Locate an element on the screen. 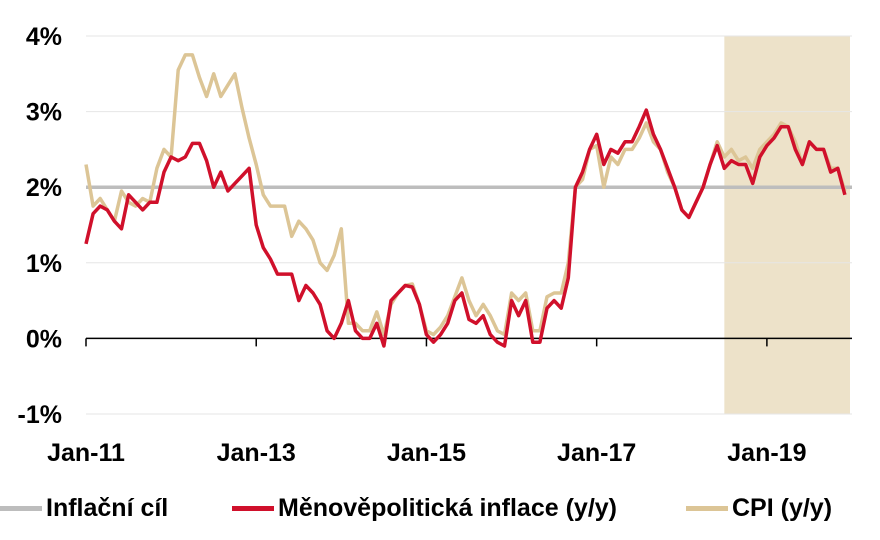 The height and width of the screenshot is (540, 880). x-tick-label: Jan-11 is located at coordinates (86, 453).